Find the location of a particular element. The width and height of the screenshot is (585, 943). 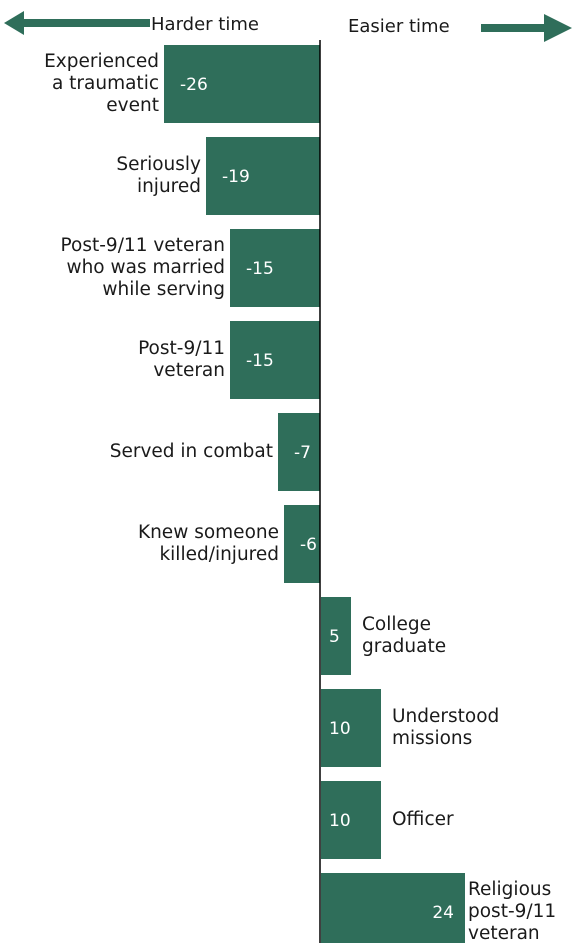

category-label-line: a traumatic is located at coordinates (105, 83).